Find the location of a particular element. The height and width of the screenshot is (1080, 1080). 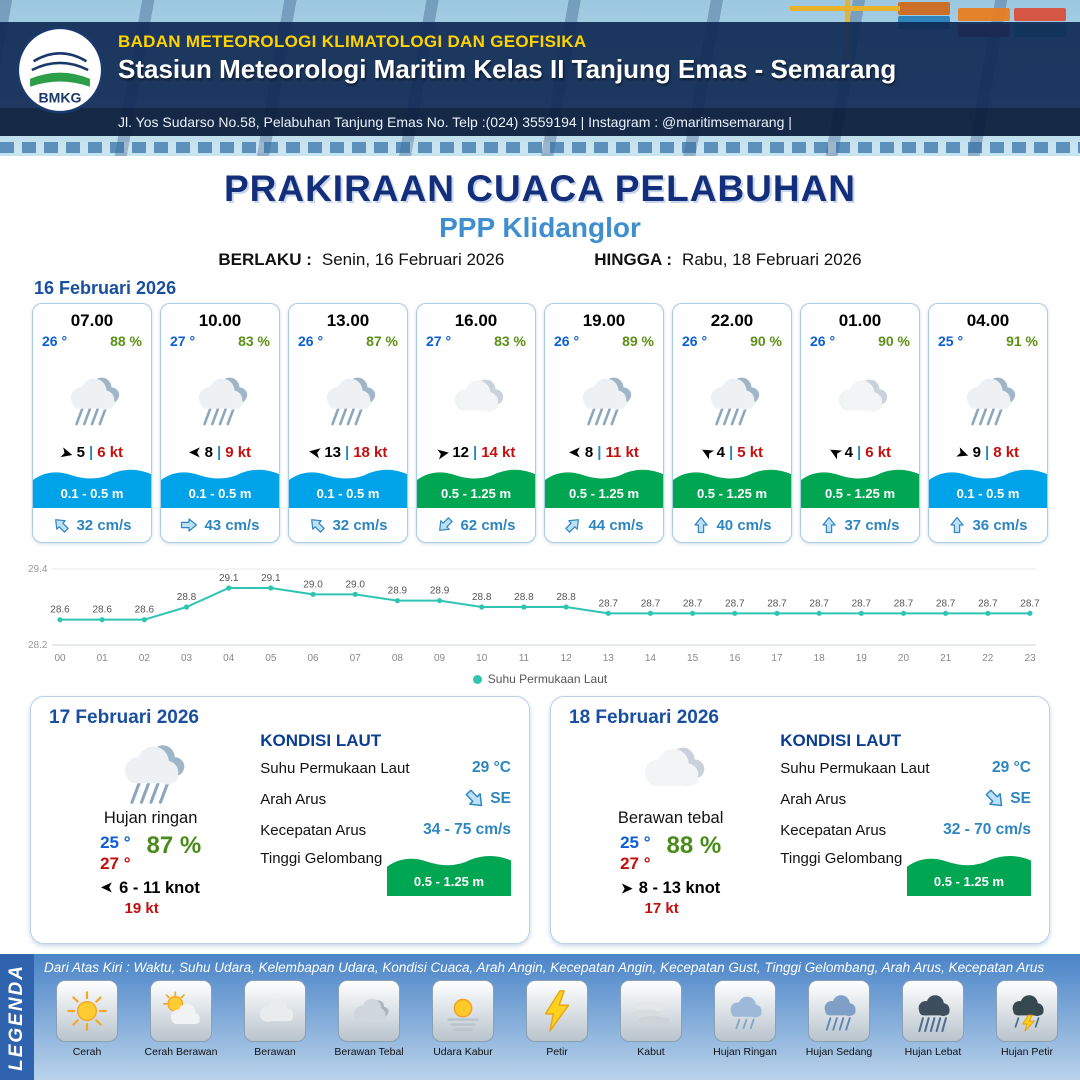

current-row: 36 cm/s is located at coordinates (988, 525).